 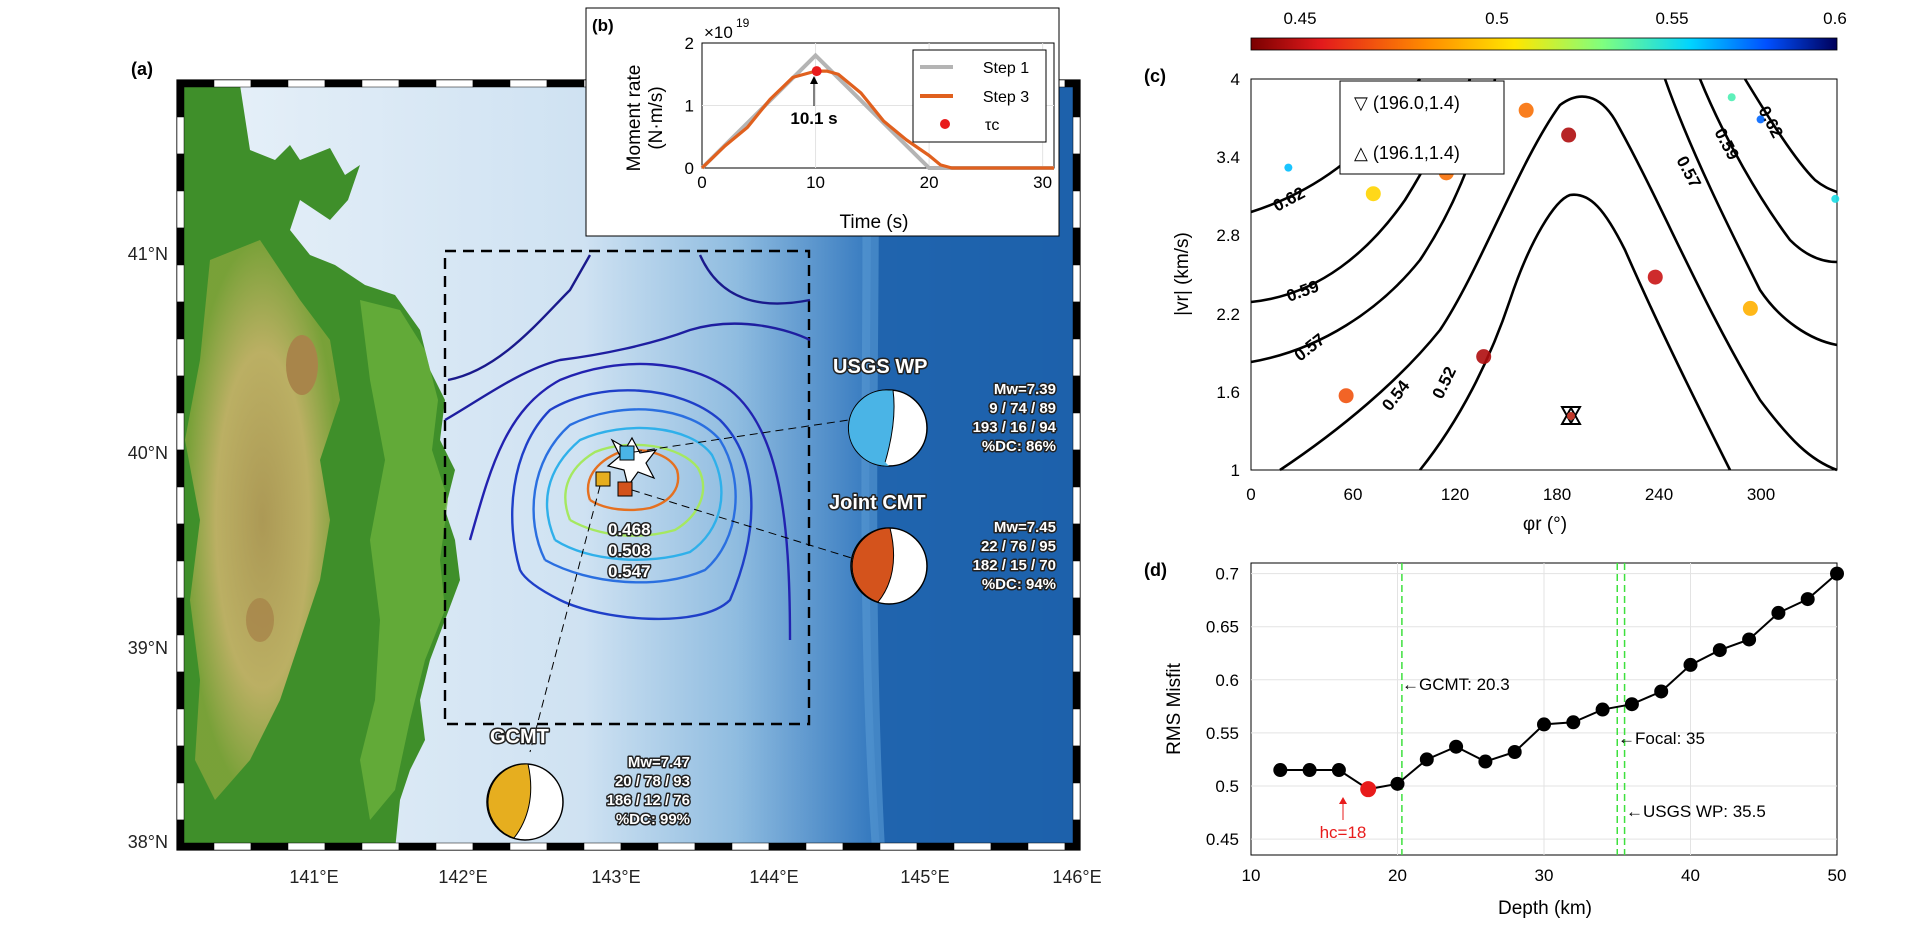 What do you see at coordinates (1564, 18) in the screenshot?
I see `colorbar-ticks: 0.45 0.5 0.55 0.6` at bounding box center [1564, 18].